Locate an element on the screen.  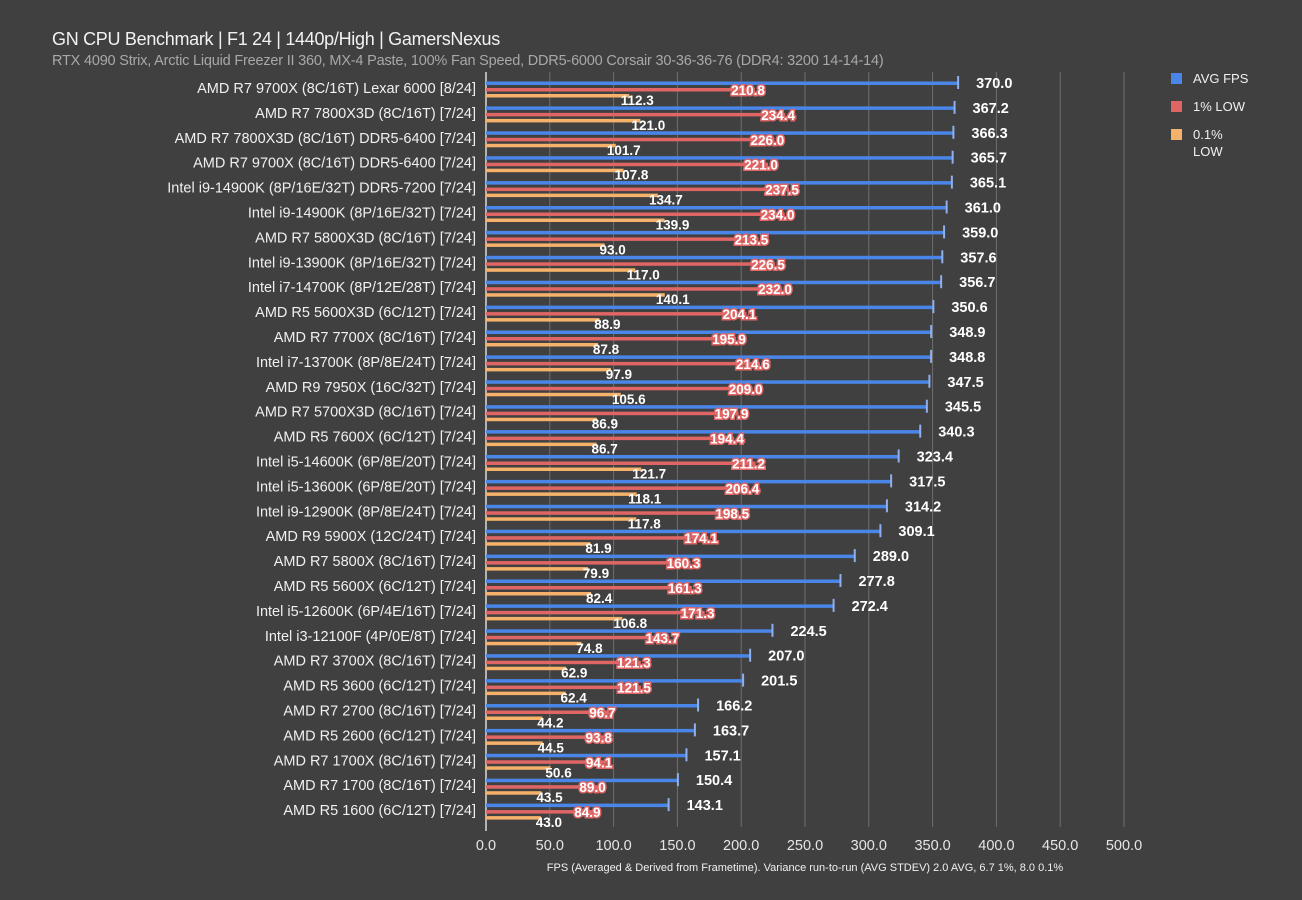
avg-fps-label: 201.5 is located at coordinates (779, 682).